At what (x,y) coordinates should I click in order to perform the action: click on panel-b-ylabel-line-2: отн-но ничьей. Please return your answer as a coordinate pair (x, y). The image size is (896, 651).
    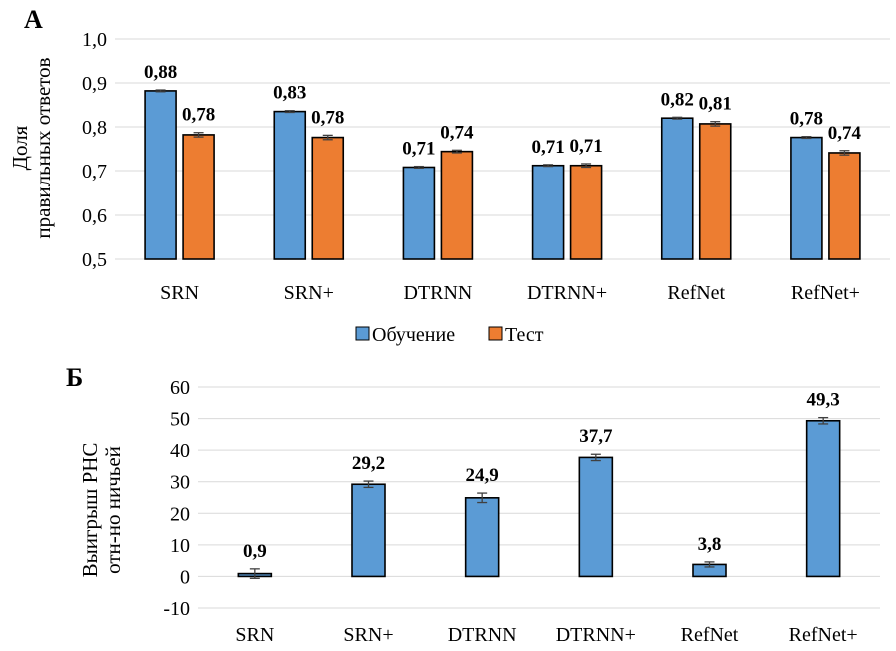
    Looking at the image, I should click on (113, 510).